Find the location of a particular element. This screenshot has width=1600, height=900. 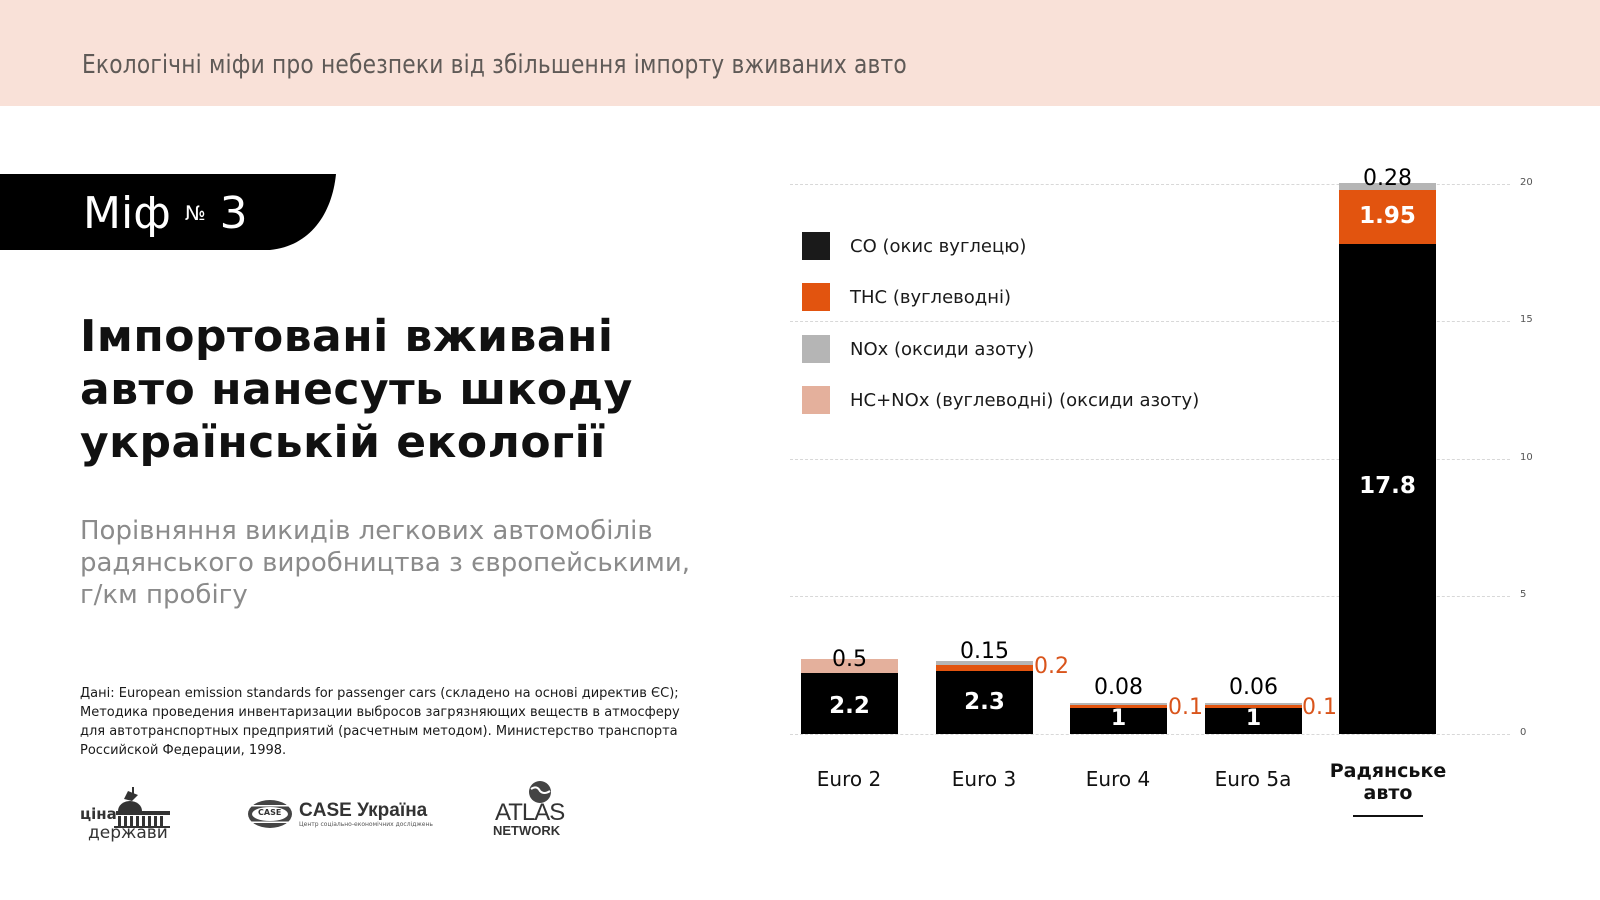

legend-swatch-hcnox is located at coordinates (816, 400).